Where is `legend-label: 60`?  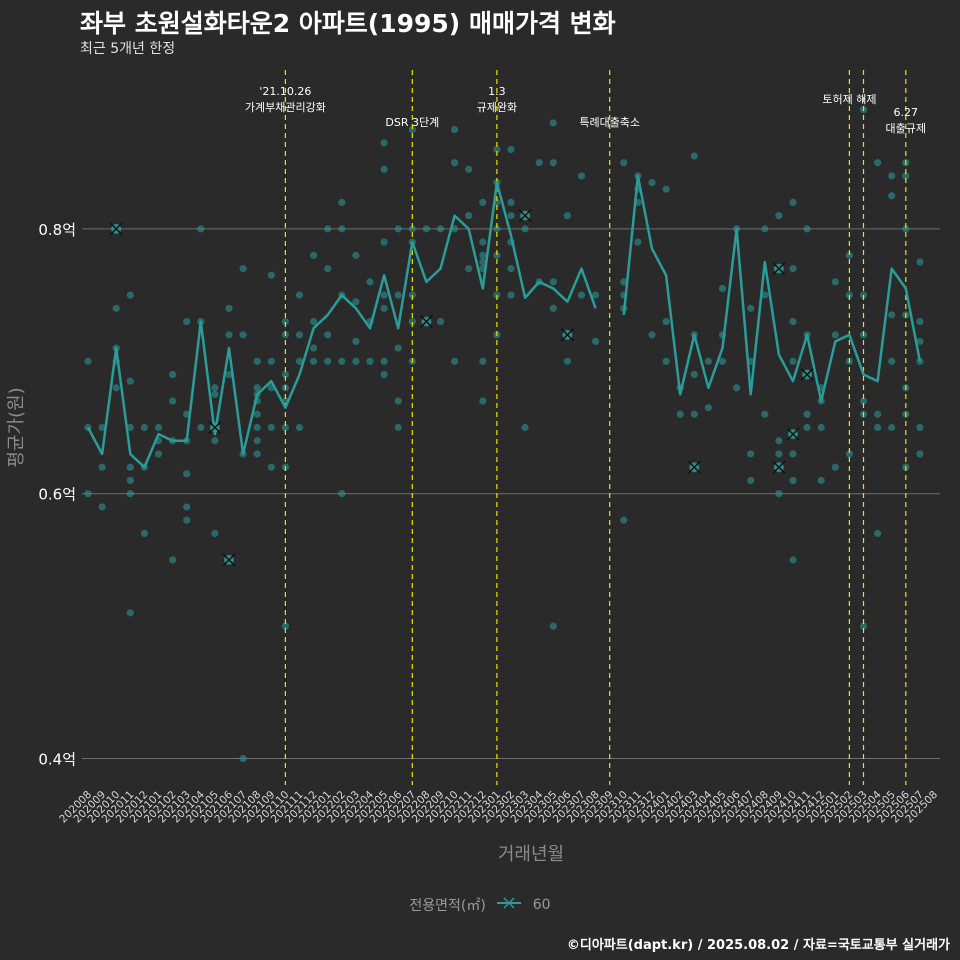 legend-label: 60 is located at coordinates (541, 905).